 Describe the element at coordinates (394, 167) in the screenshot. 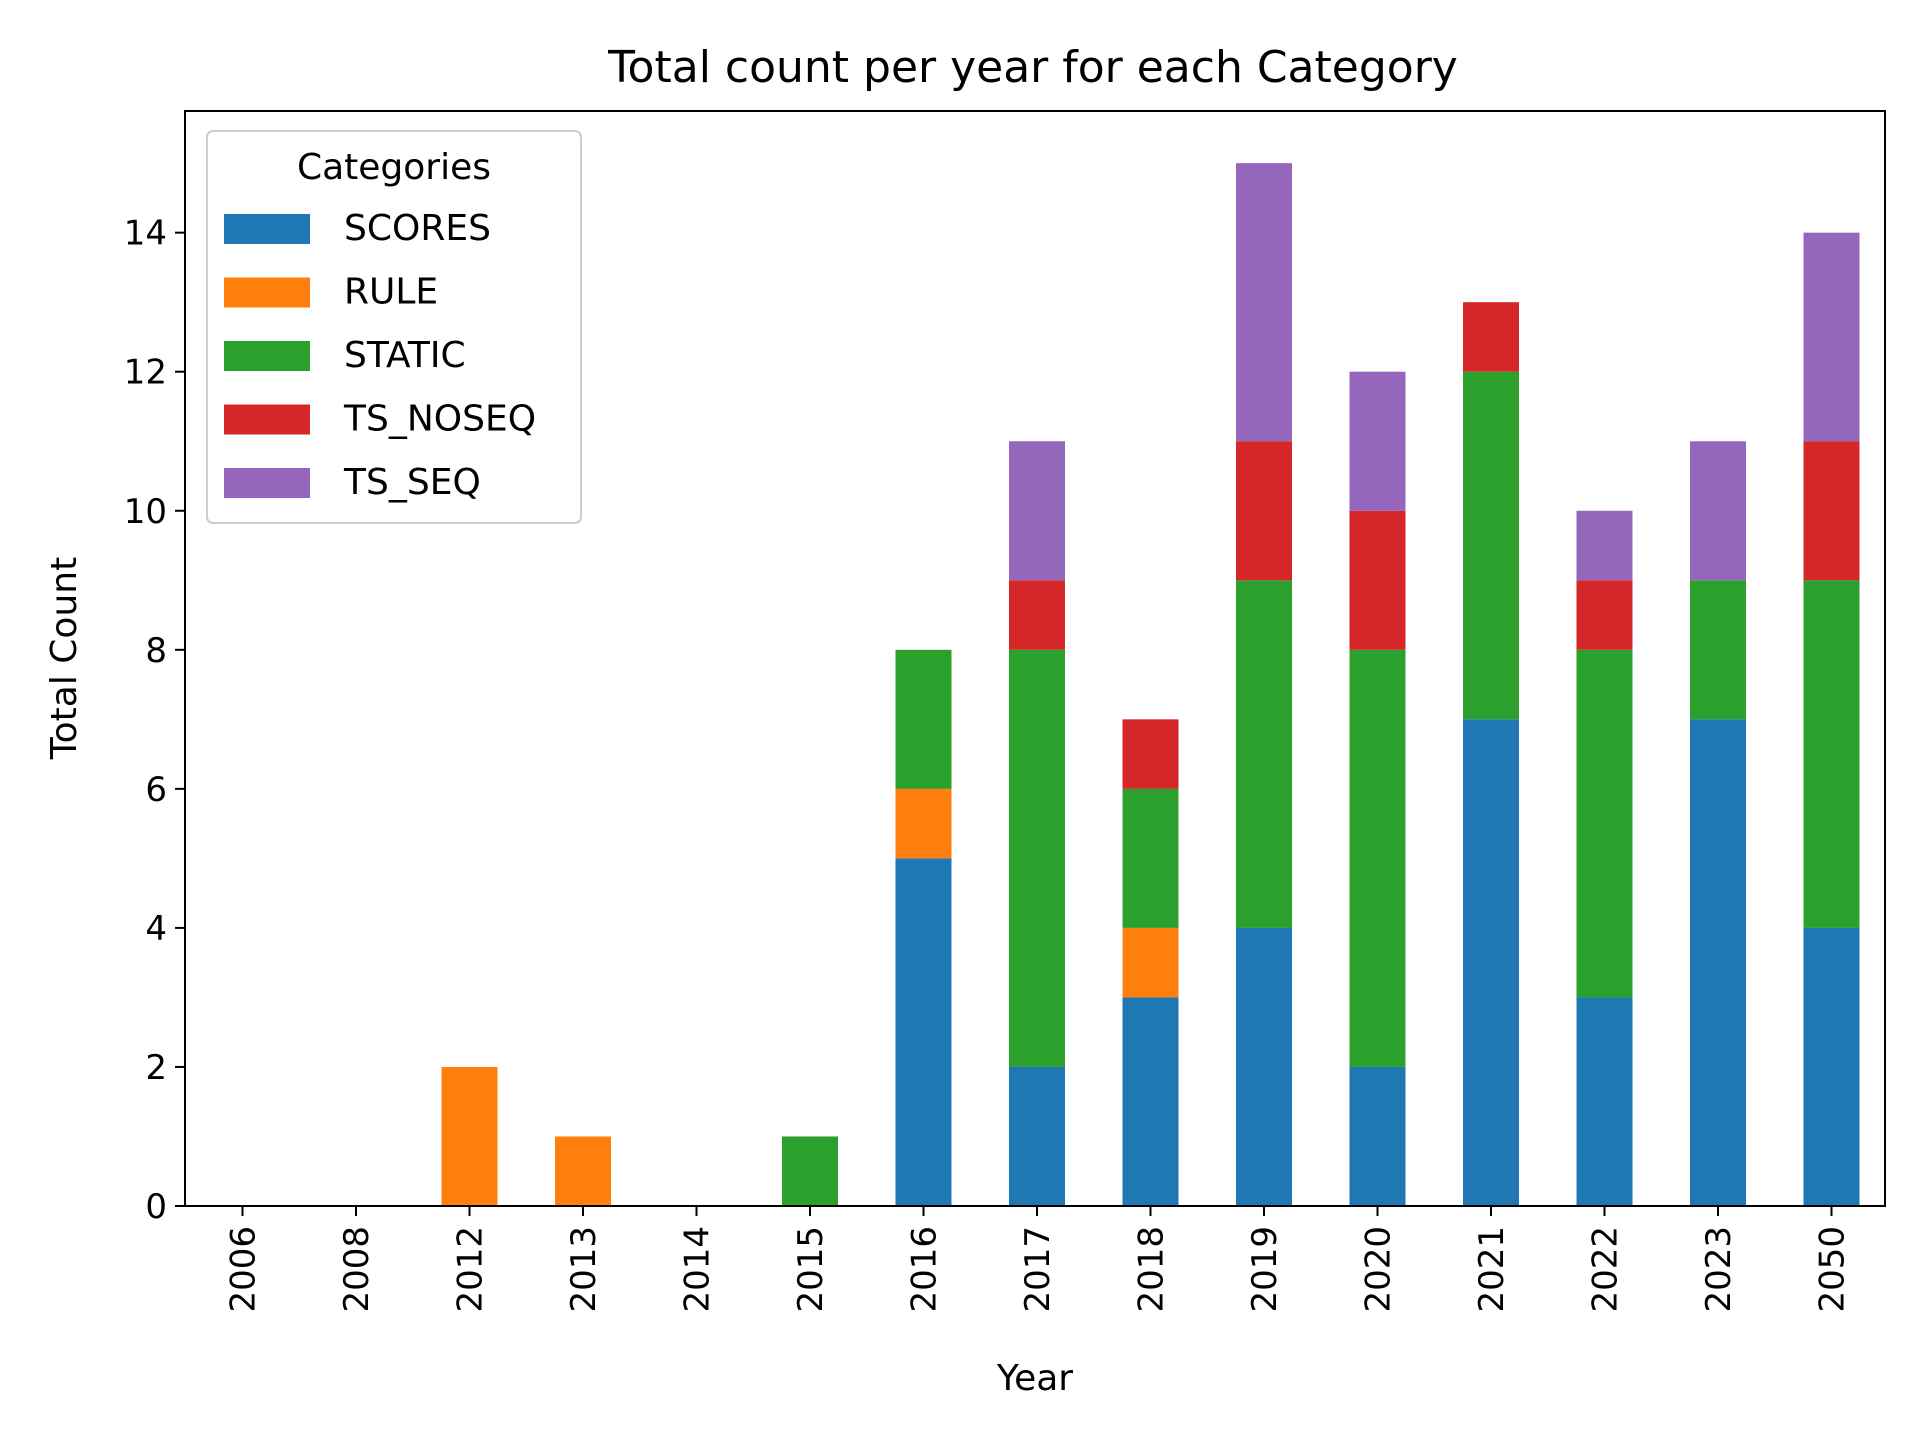

I see `legend-title: Categories` at that location.